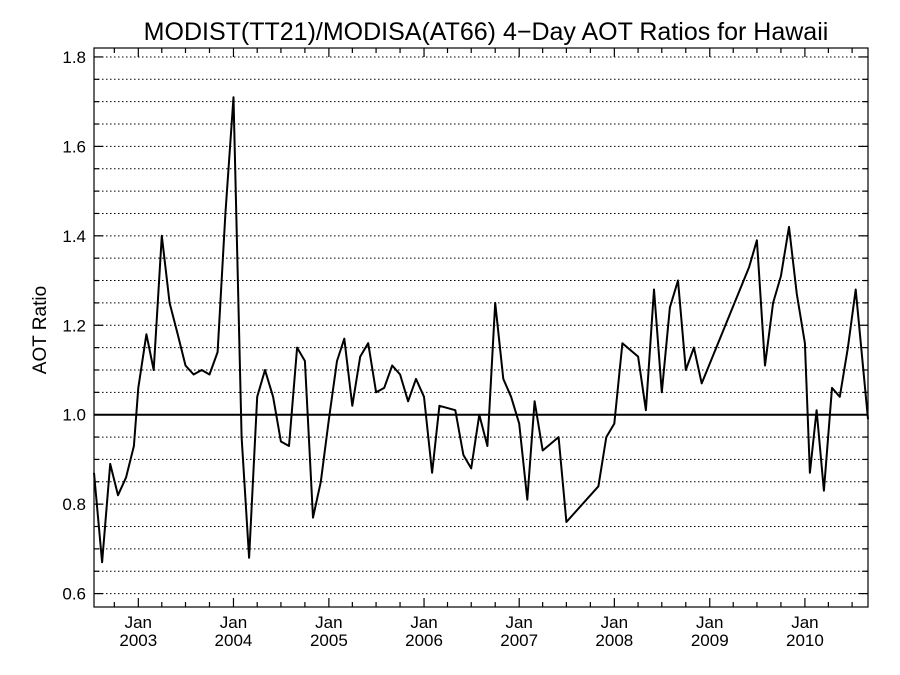  Describe the element at coordinates (74, 325) in the screenshot. I see `y-tick-label: 1.2` at that location.